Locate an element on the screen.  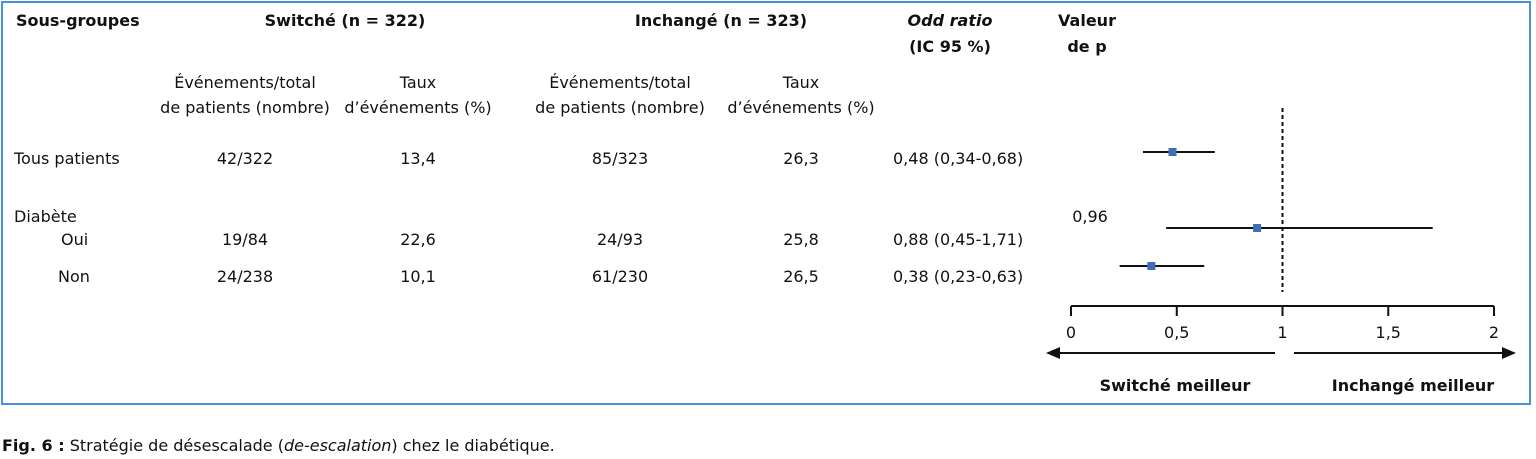
cell-pvalue: 0,96 is located at coordinates (1090, 216).